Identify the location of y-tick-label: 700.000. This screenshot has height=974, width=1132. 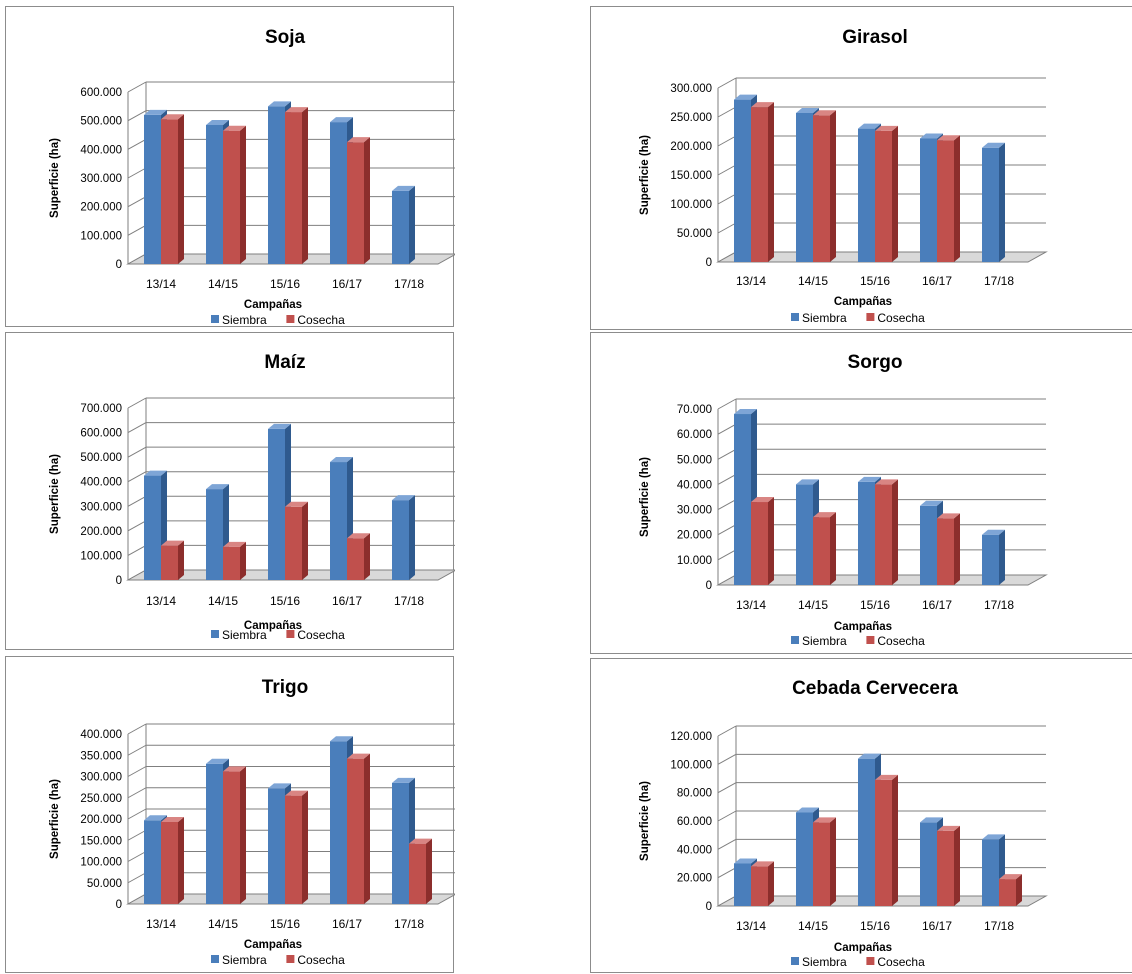
(101, 409).